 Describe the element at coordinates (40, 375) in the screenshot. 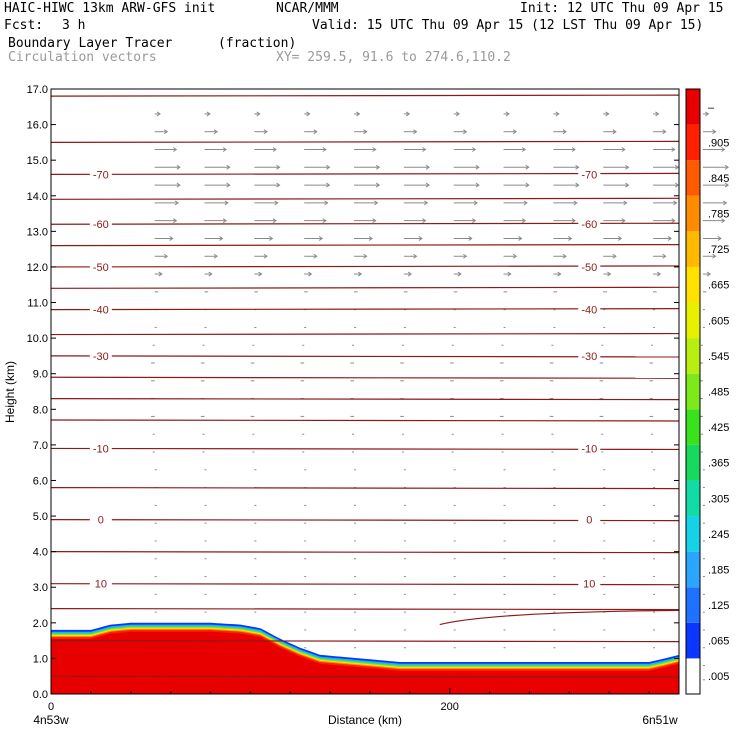

I see `y-tick-label: 9.0` at that location.